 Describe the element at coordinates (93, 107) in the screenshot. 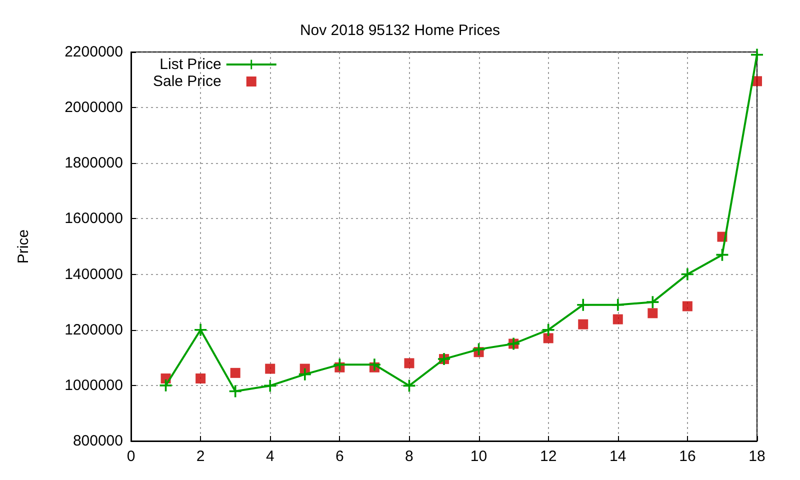

I see `y-tick-label: 2000000` at that location.